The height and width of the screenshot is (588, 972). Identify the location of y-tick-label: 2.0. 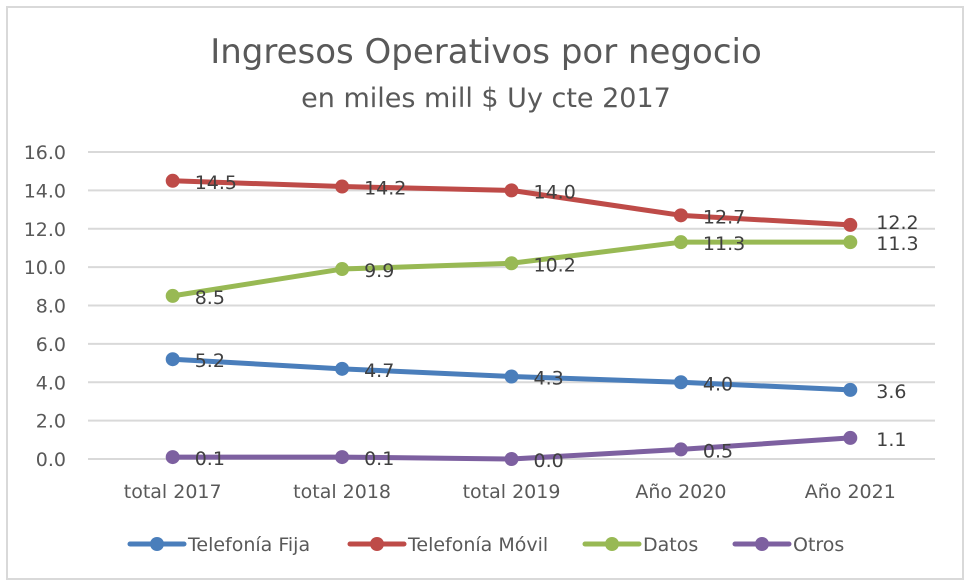
(51, 422).